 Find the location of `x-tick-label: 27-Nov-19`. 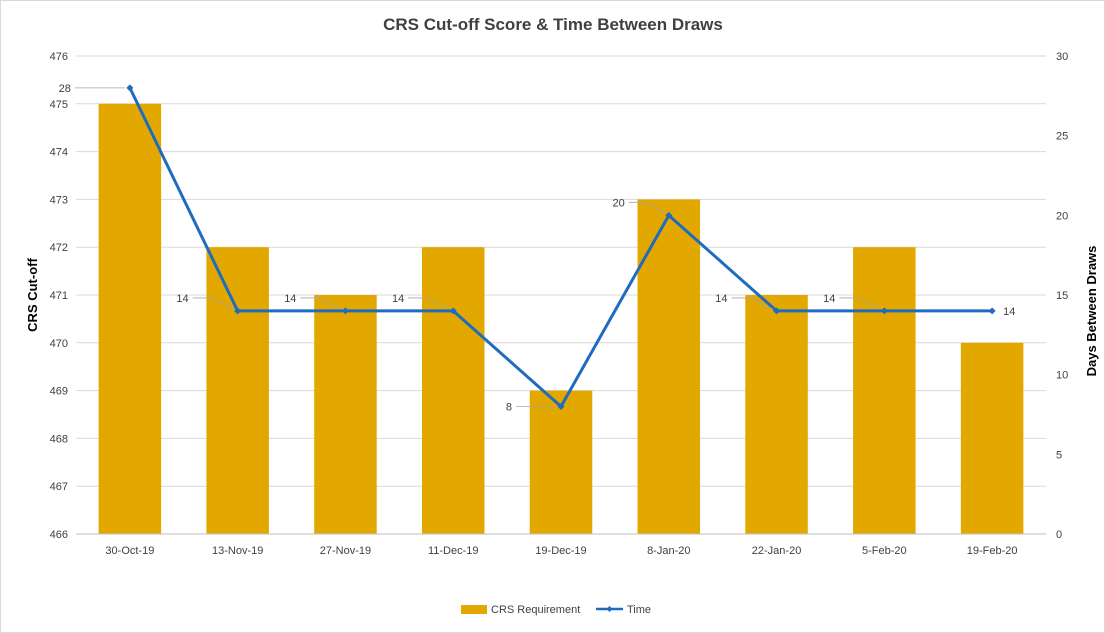

x-tick-label: 27-Nov-19 is located at coordinates (345, 551).